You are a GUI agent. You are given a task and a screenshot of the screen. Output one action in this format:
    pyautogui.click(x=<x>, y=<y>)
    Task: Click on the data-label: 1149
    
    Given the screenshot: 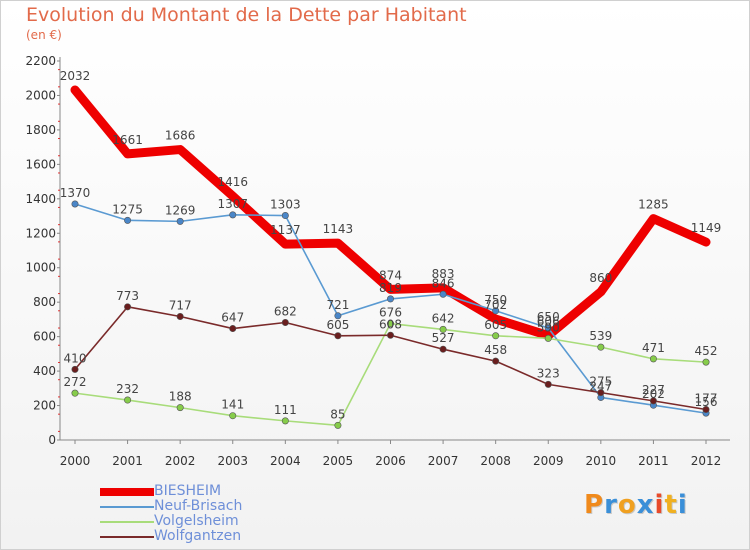 What is the action you would take?
    pyautogui.click(x=706, y=228)
    